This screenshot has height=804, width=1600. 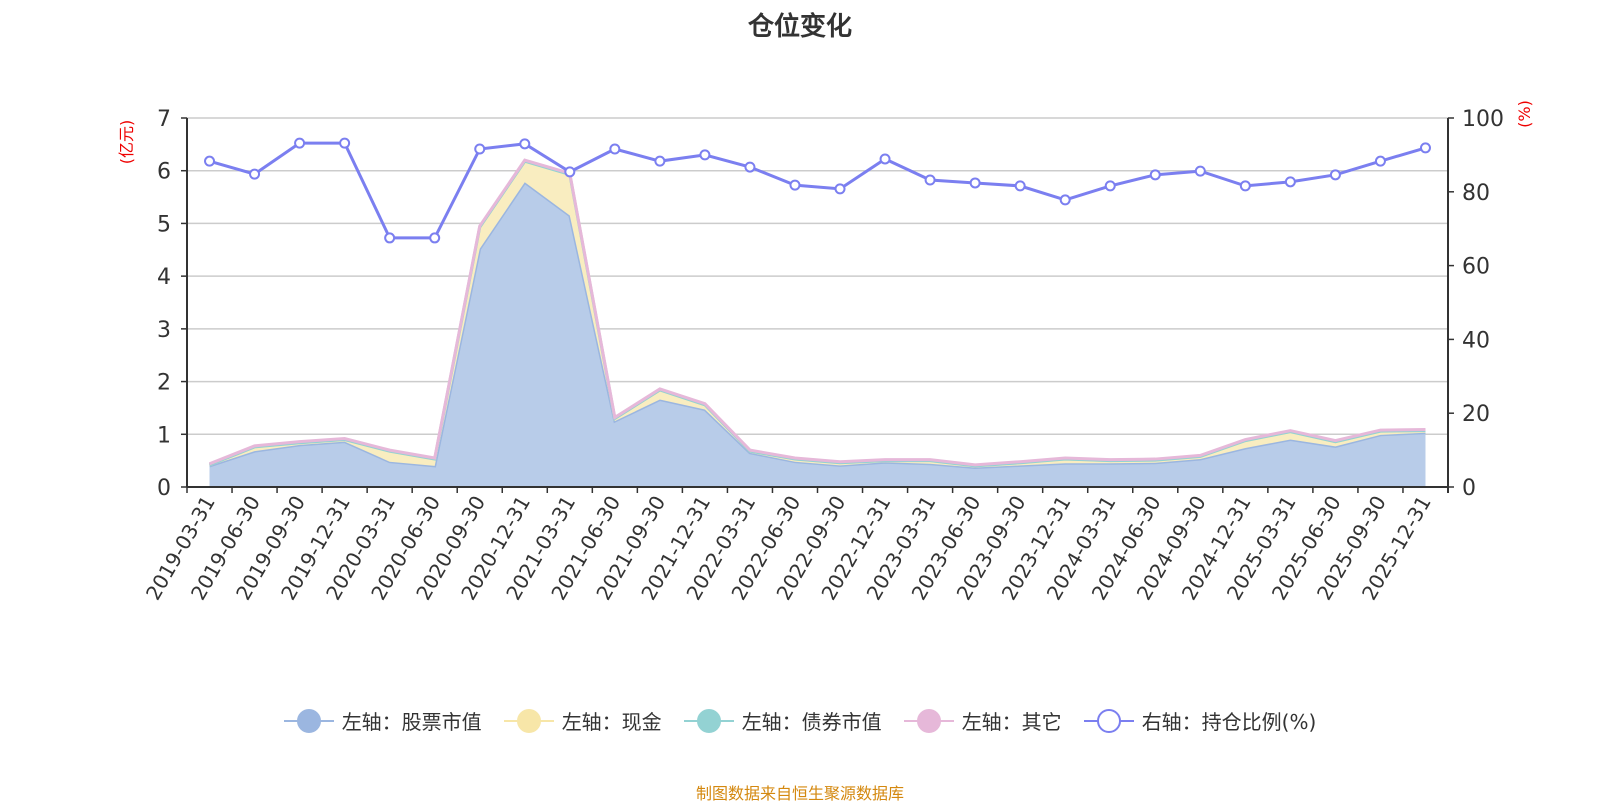 What do you see at coordinates (1469, 488) in the screenshot?
I see `right-tick-label: 0` at bounding box center [1469, 488].